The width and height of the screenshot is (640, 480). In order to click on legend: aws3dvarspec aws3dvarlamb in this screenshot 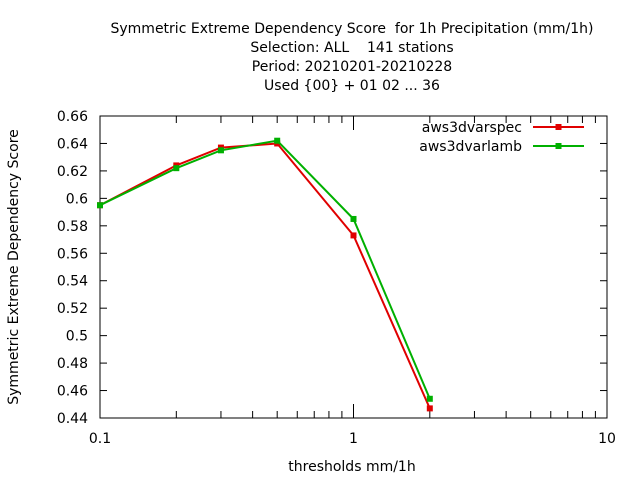, I will do `click(501, 137)`.